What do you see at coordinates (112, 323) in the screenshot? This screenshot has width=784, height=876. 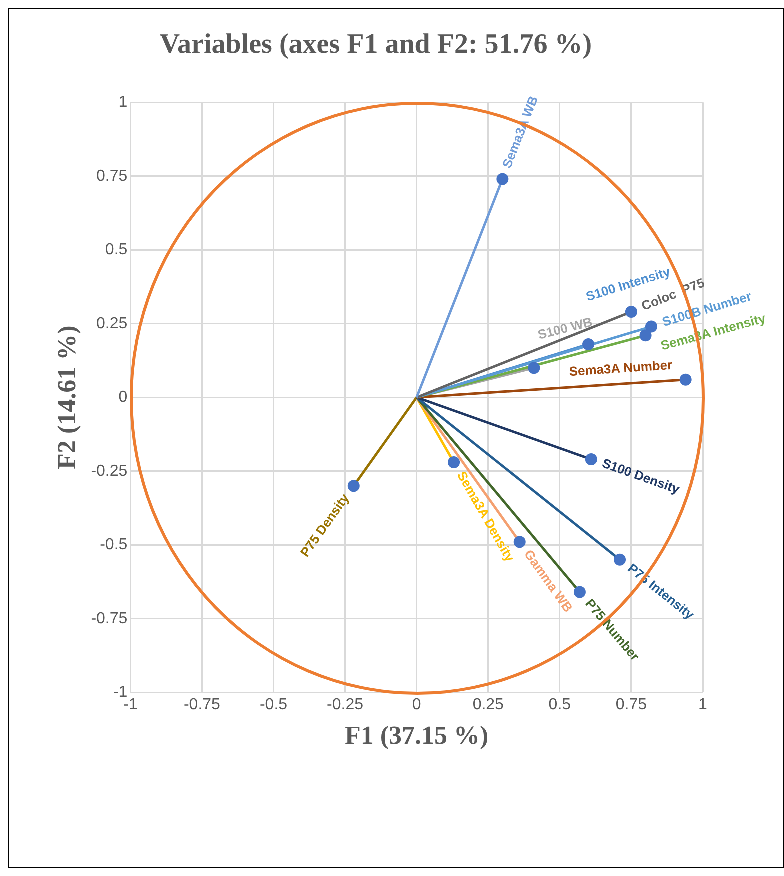 I see `y-tick-label: 0.25` at bounding box center [112, 323].